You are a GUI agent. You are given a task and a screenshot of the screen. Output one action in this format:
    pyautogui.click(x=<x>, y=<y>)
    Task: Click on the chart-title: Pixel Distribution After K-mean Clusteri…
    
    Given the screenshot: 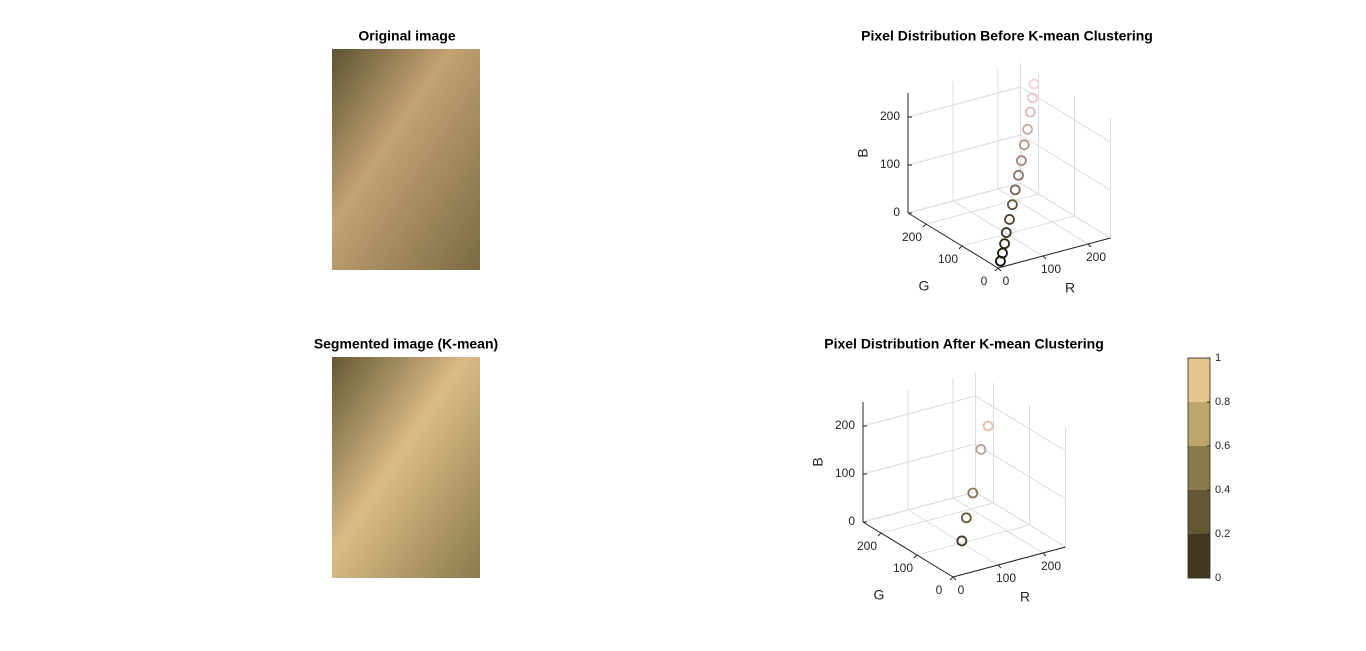 What is the action you would take?
    pyautogui.click(x=964, y=344)
    